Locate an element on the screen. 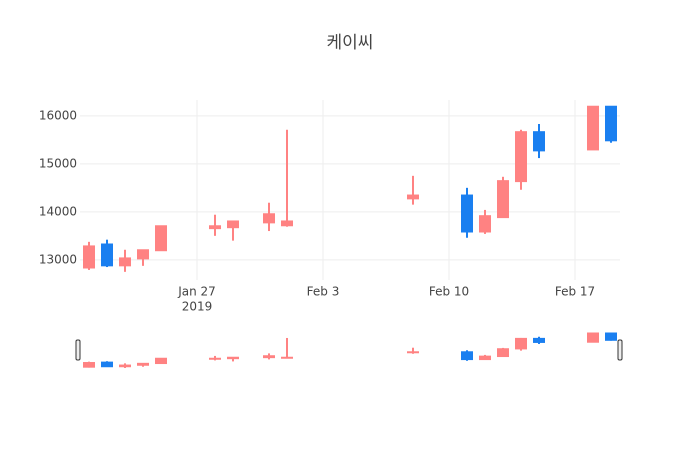 Image resolution: width=700 pixels, height=454 pixels. y-tick-label: 13000 is located at coordinates (58, 259).